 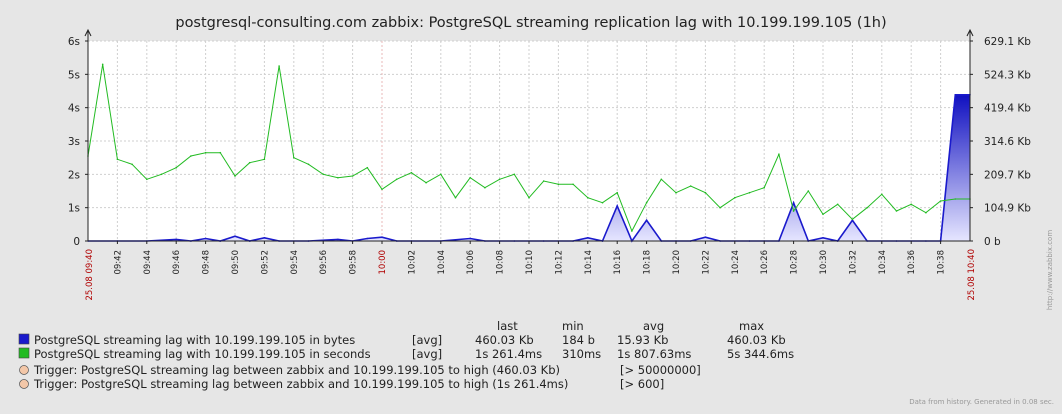 What do you see at coordinates (853, 262) in the screenshot?
I see `x-tick-label: 10:32` at bounding box center [853, 262].